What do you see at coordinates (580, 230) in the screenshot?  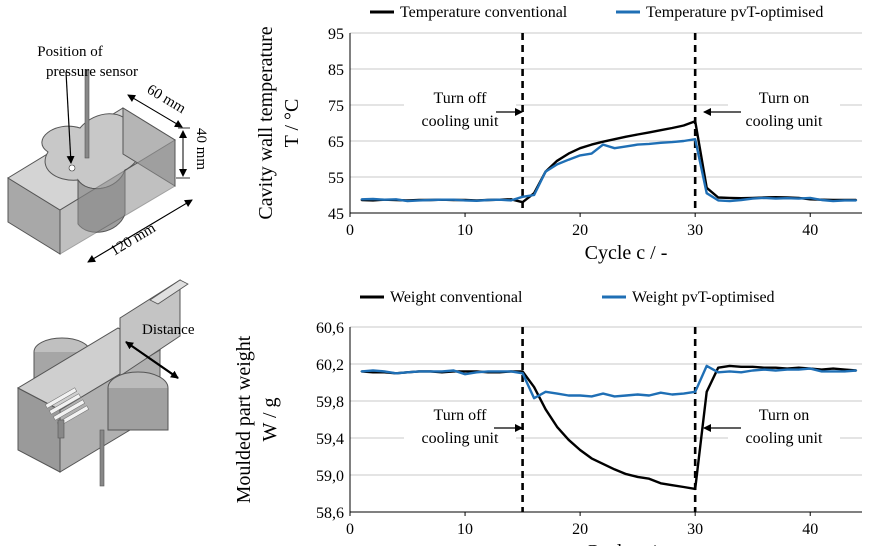 I see `x-tick-label: 20` at bounding box center [580, 230].